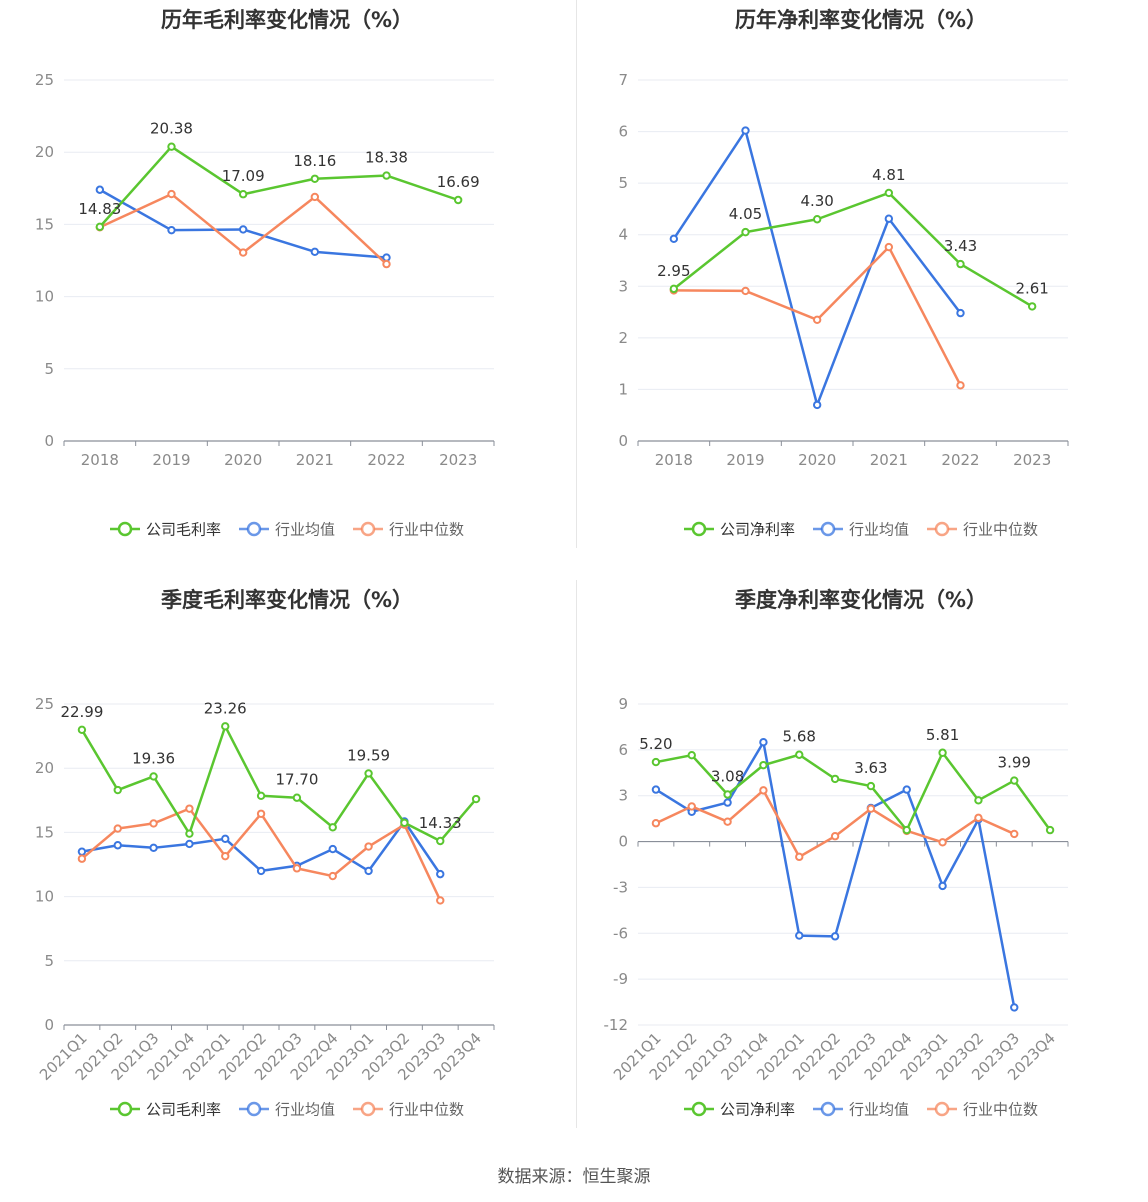 The height and width of the screenshot is (1202, 1148). What do you see at coordinates (861, 20) in the screenshot?
I see `chart-title: 历年净利率变化情况（%）` at bounding box center [861, 20].